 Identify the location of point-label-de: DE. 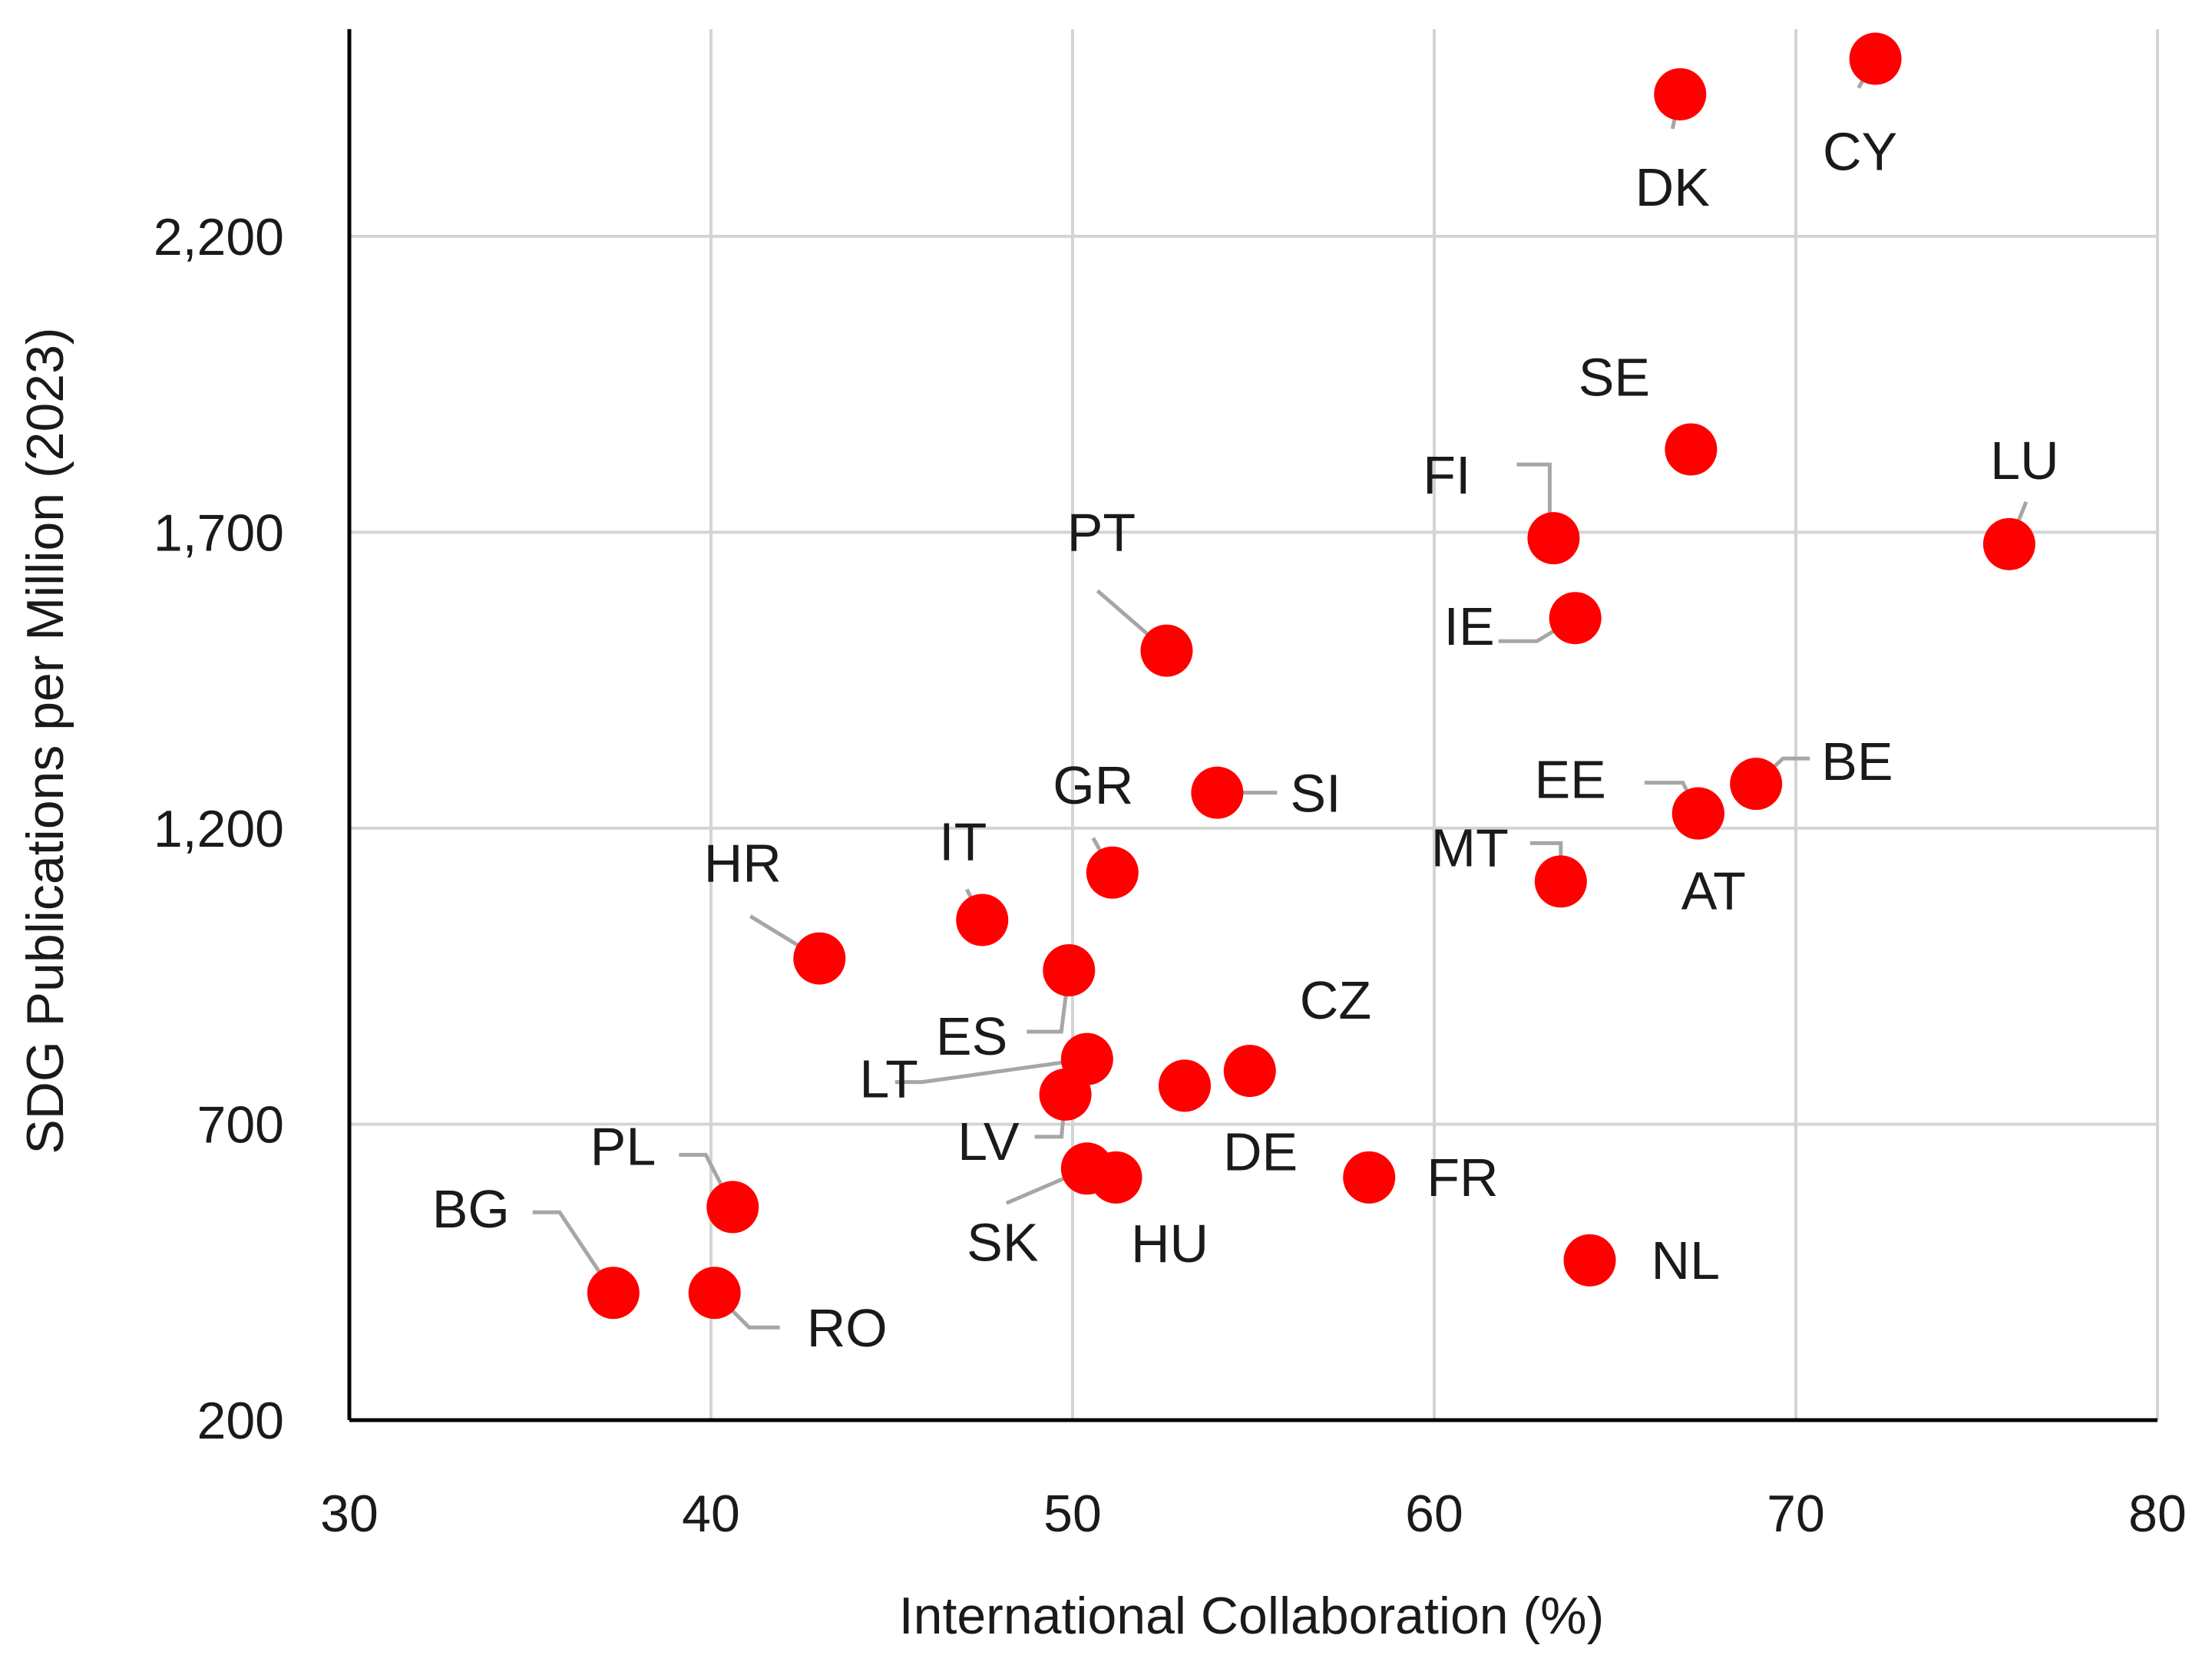
(1260, 1151).